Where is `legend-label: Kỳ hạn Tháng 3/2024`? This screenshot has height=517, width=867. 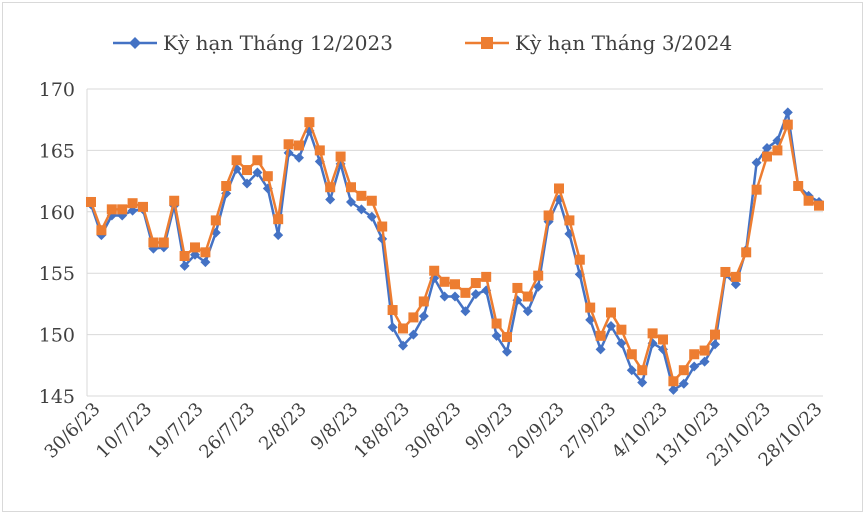
legend-label: Kỳ hạn Tháng 3/2024 is located at coordinates (623, 43).